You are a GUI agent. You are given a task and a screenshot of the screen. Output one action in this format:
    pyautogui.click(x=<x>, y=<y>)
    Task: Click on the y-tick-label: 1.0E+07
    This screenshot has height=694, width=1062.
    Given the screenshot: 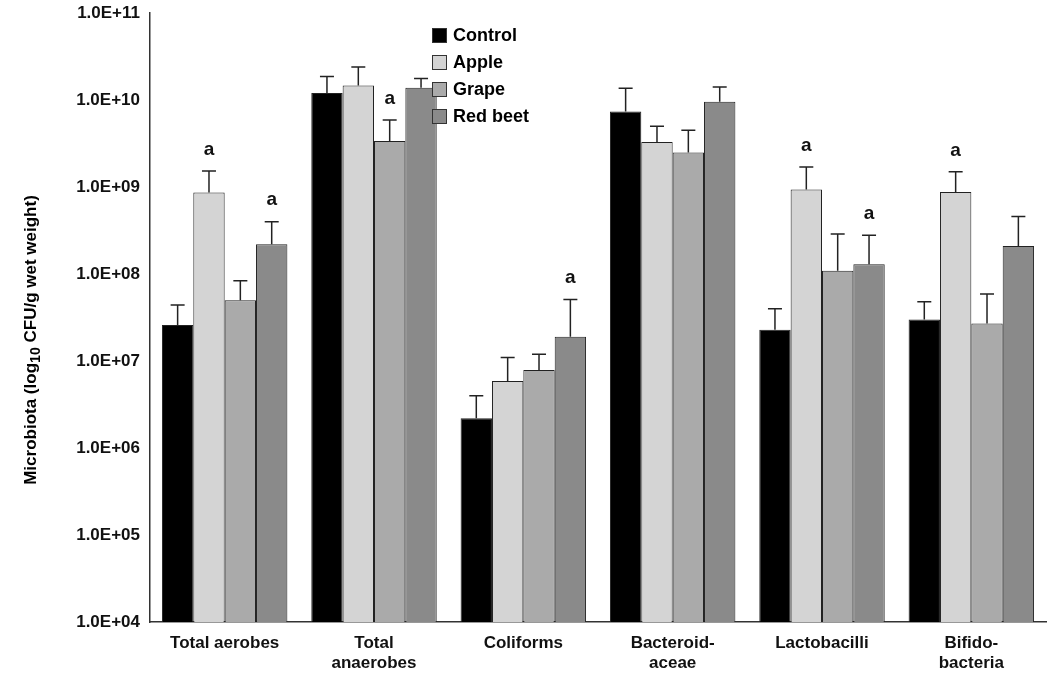 What is the action you would take?
    pyautogui.click(x=108, y=360)
    